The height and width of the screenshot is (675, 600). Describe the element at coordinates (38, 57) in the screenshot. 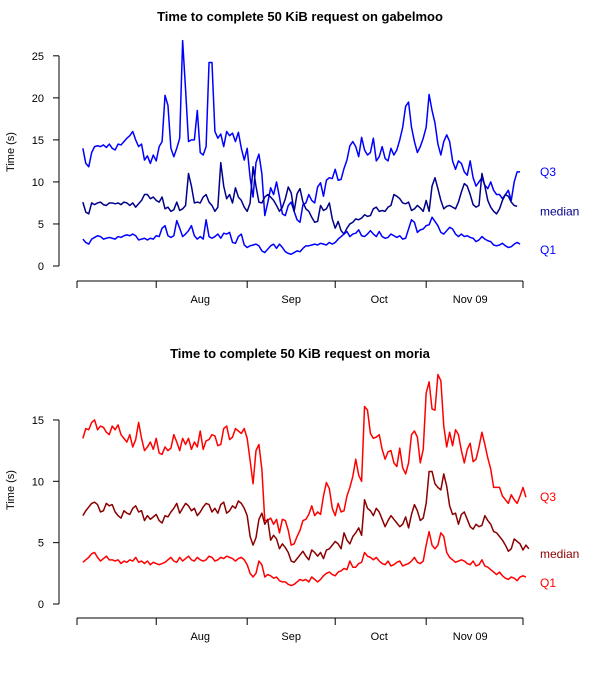

I see `y-tick-label: 25` at that location.